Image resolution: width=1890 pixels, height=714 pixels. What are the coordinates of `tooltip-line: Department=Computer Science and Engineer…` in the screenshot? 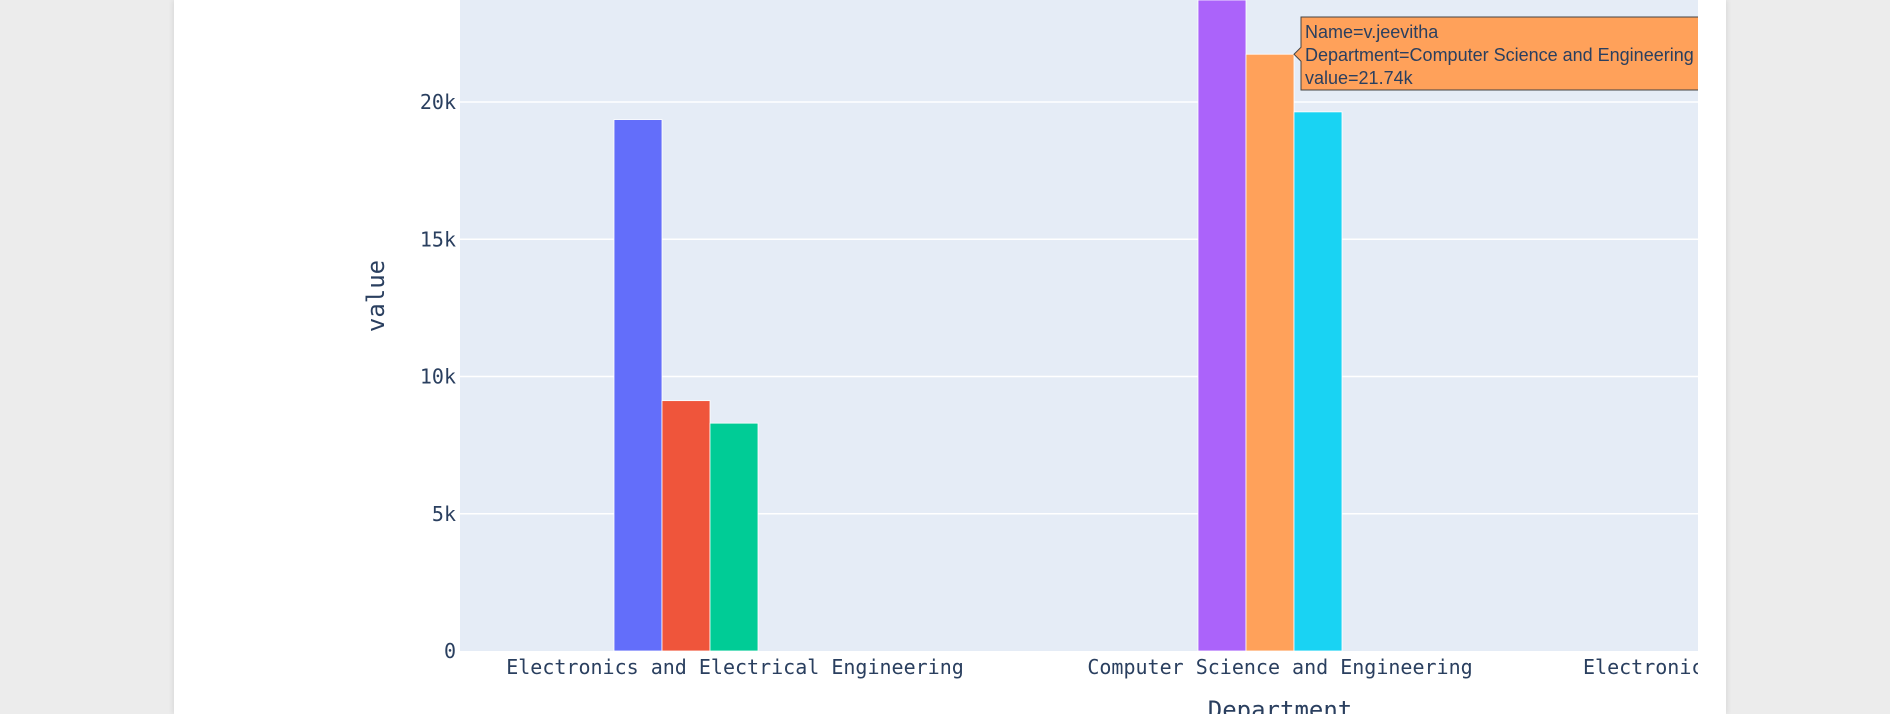 It's located at (1499, 55).